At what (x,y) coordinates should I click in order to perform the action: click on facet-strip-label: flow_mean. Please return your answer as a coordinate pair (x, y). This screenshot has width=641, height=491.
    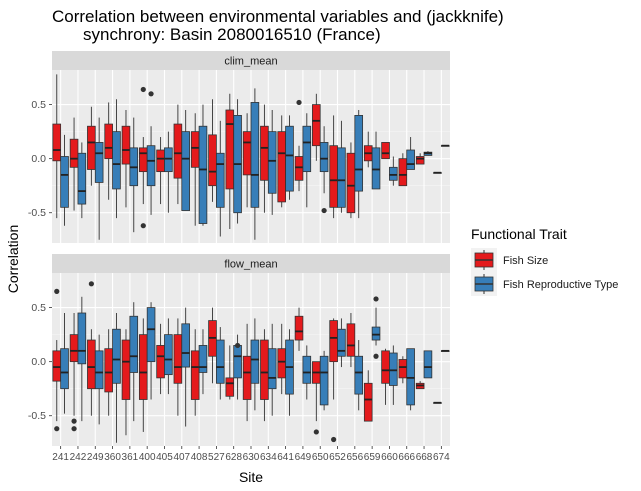
    Looking at the image, I should click on (250, 265).